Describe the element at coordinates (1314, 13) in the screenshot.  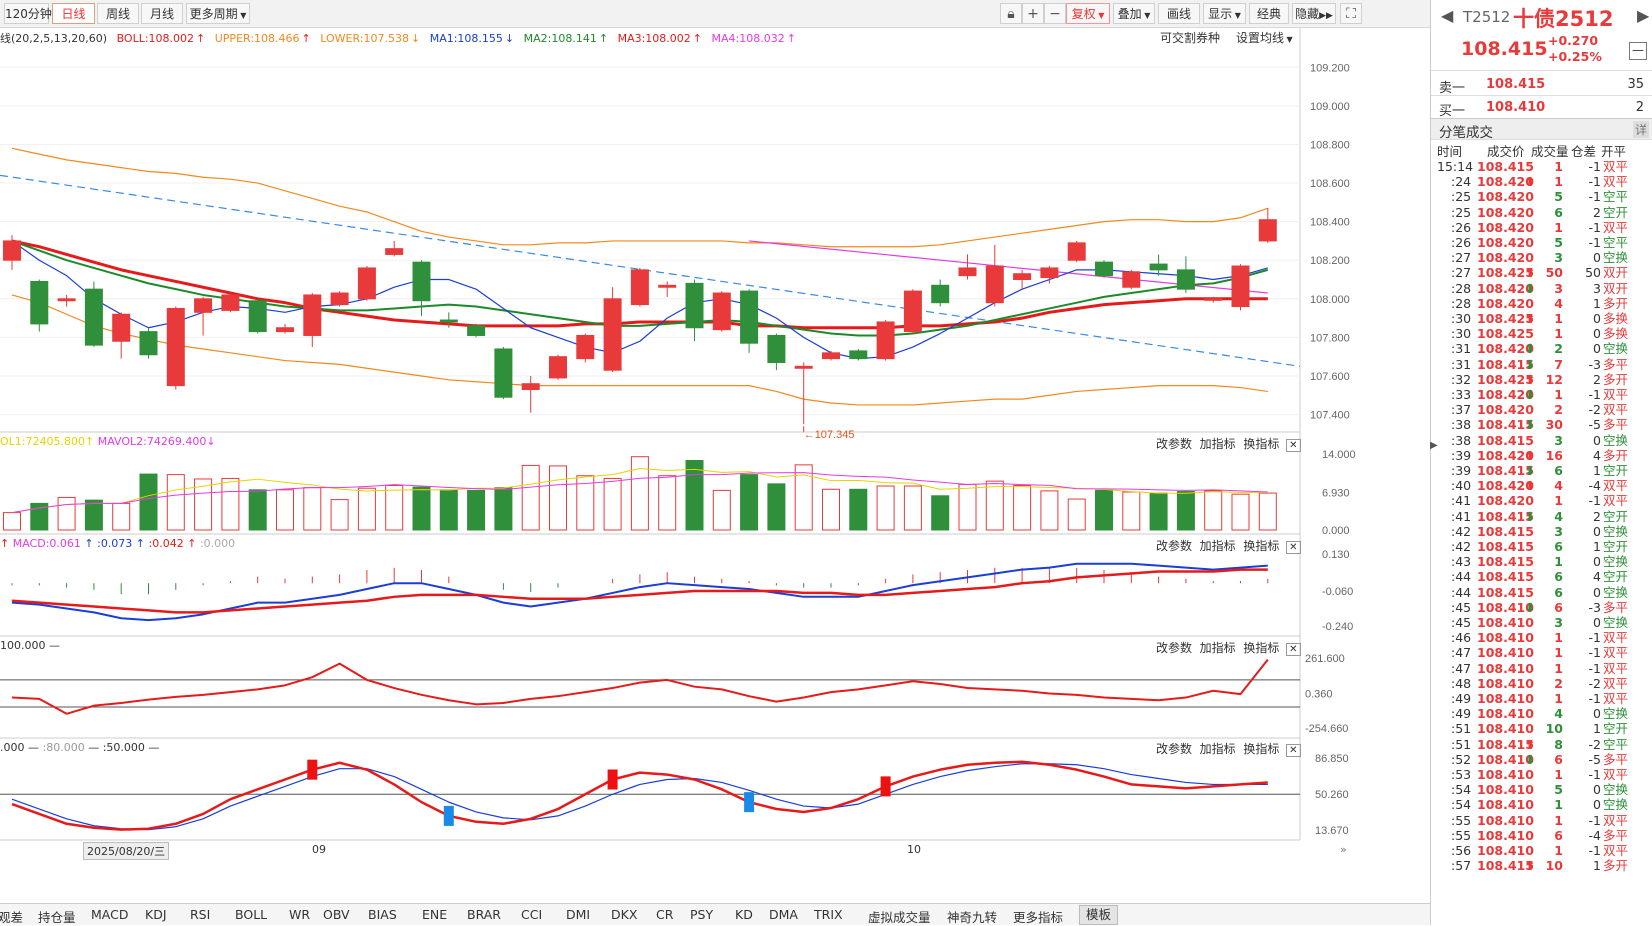
I see `hide-button: 隐藏▶▶` at that location.